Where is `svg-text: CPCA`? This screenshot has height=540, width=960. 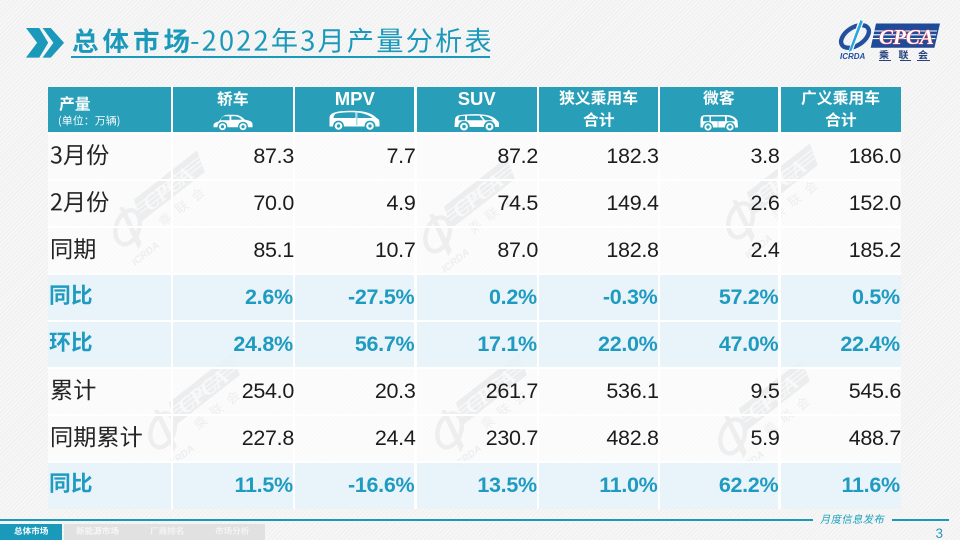
svg-text: CPCA is located at coordinates (906, 37).